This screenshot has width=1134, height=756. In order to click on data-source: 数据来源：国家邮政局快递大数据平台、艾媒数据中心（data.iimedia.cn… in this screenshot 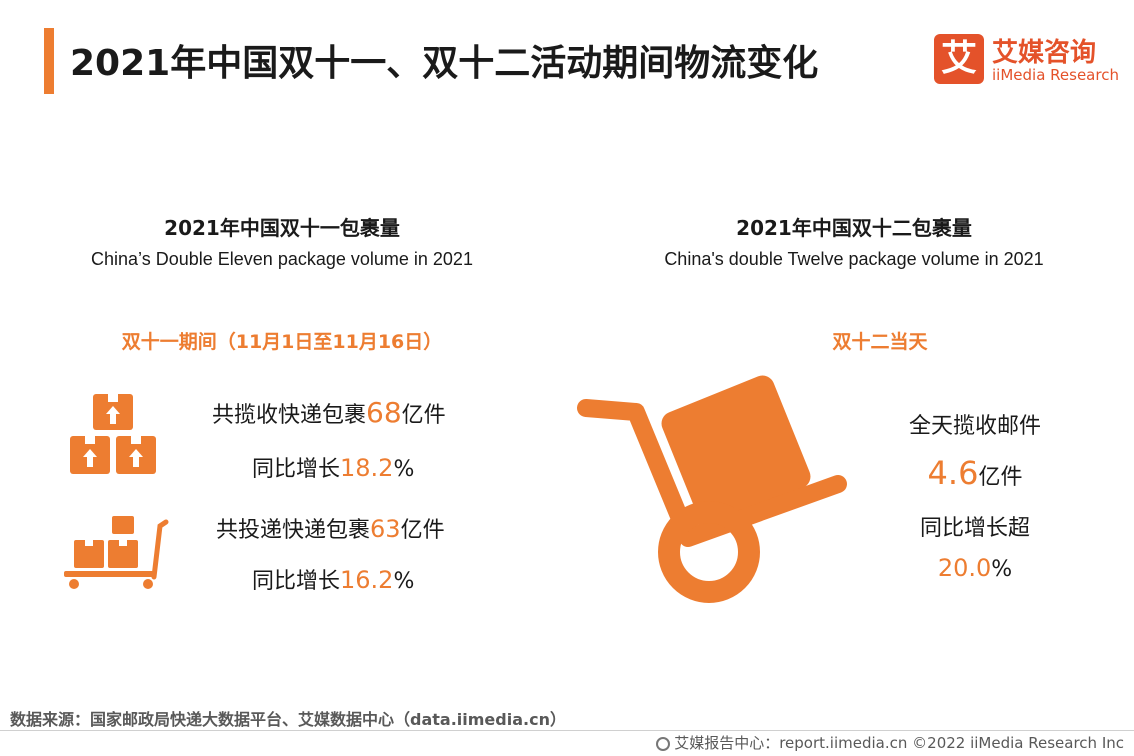, I will do `click(288, 719)`.